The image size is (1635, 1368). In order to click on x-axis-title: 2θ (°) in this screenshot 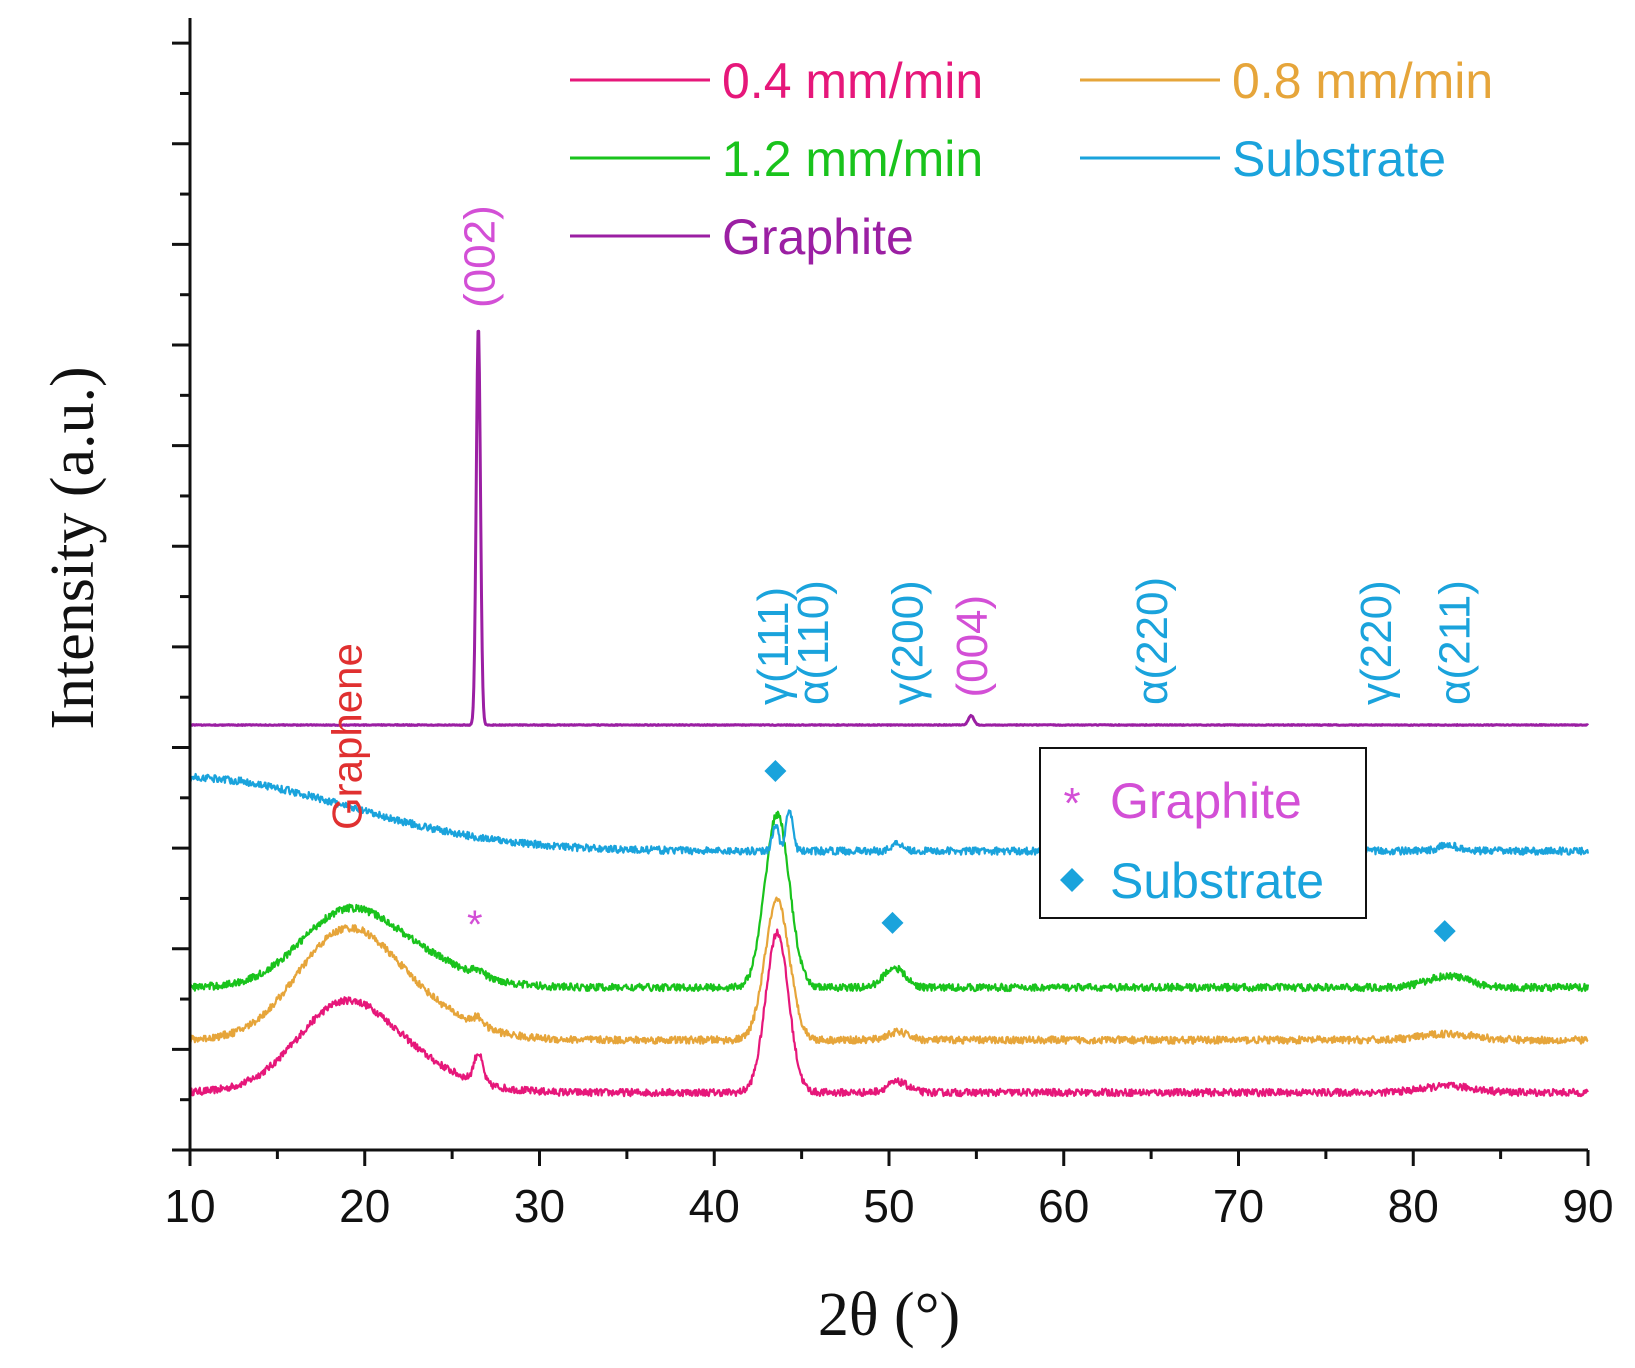, I will do `click(889, 1315)`.